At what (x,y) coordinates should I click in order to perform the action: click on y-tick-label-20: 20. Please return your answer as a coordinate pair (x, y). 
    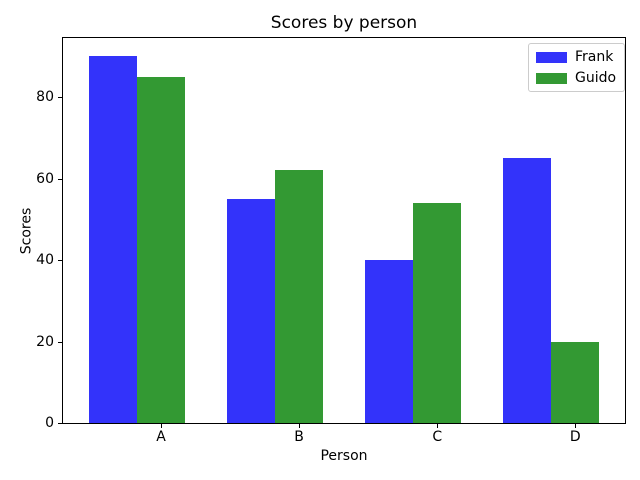
    Looking at the image, I should click on (45, 341).